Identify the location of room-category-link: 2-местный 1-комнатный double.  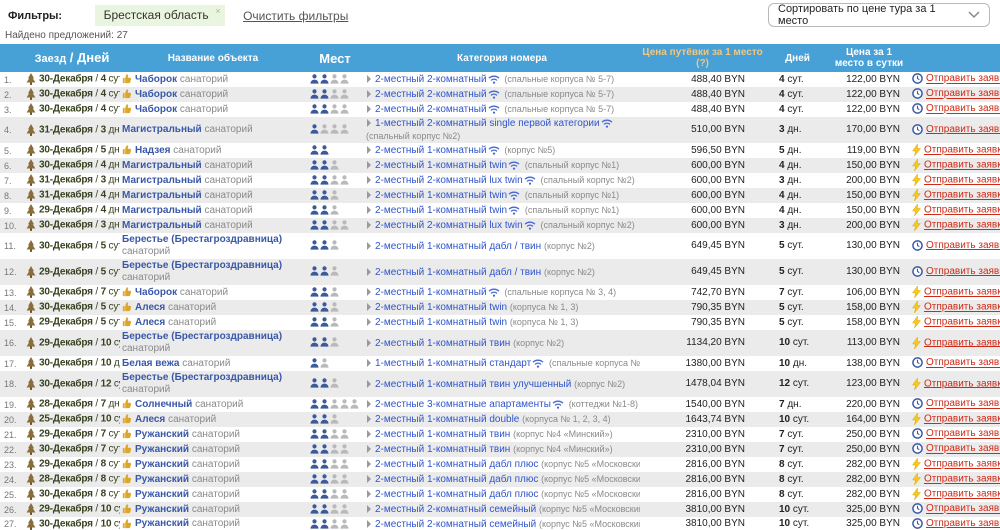
(447, 419).